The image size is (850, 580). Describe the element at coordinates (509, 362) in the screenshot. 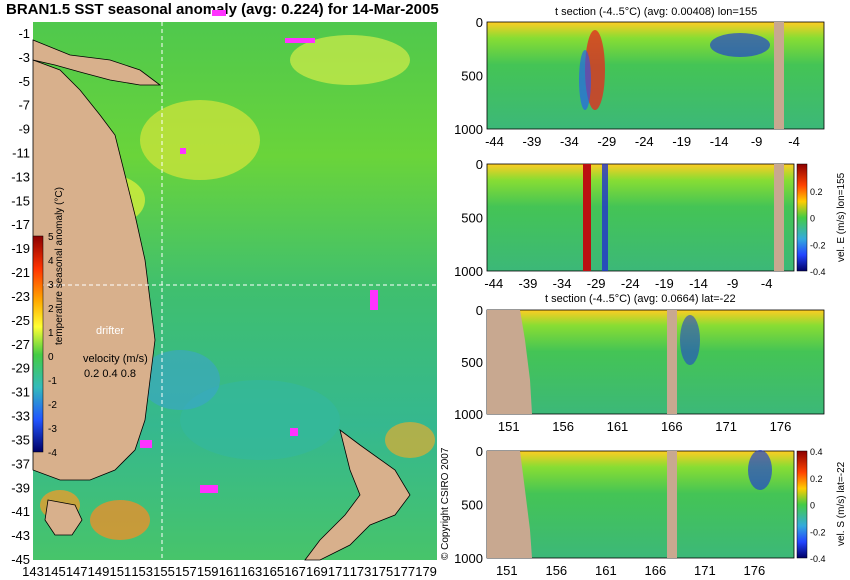

I see `section-land-wall` at that location.